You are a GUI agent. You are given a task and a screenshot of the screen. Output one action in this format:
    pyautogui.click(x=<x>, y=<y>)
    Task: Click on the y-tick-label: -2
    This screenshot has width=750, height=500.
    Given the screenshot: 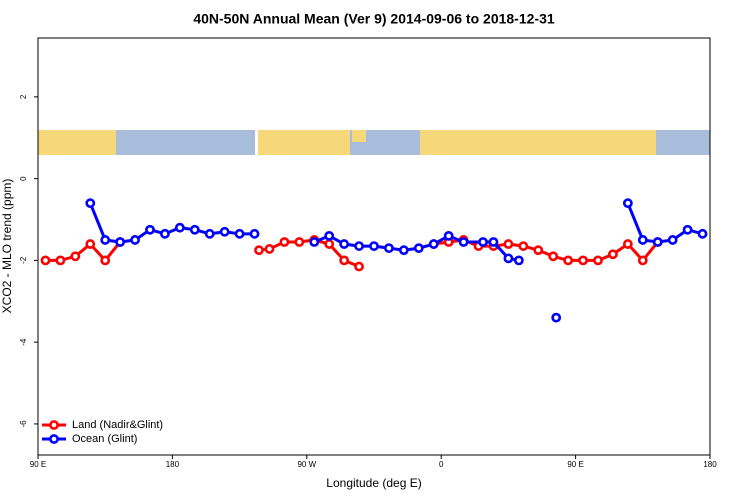 What is the action you would take?
    pyautogui.click(x=23, y=260)
    